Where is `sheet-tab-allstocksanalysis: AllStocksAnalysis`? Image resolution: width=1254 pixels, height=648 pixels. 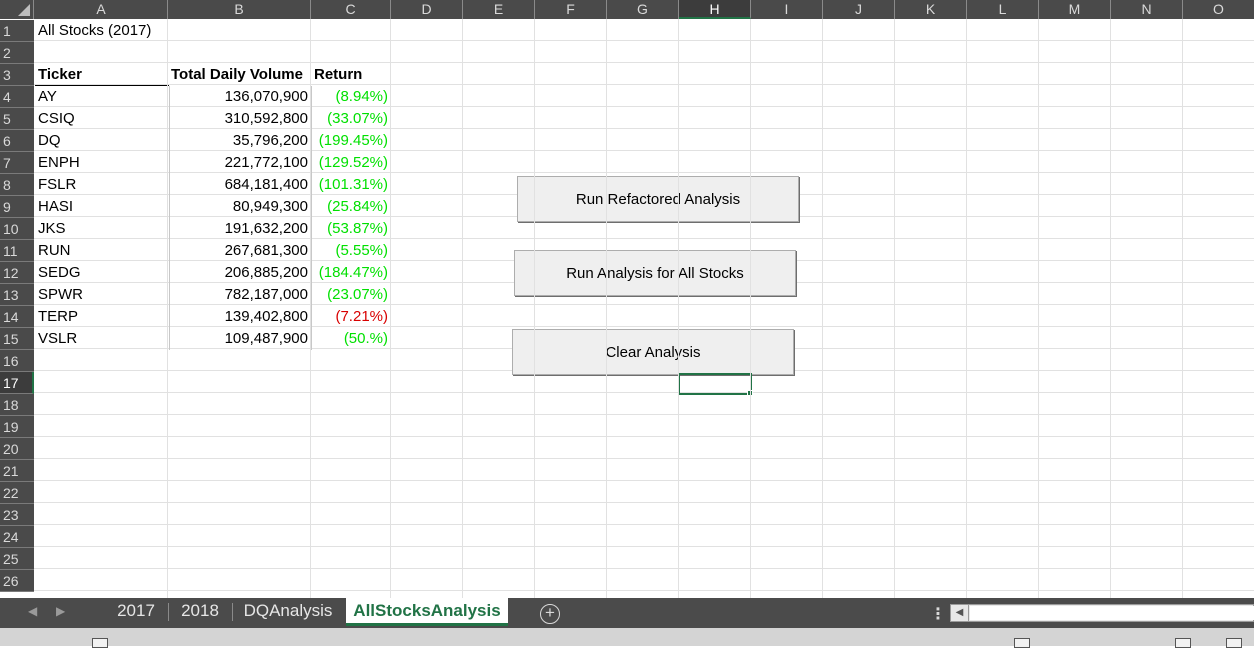 sheet-tab-allstocksanalysis: AllStocksAnalysis is located at coordinates (427, 612).